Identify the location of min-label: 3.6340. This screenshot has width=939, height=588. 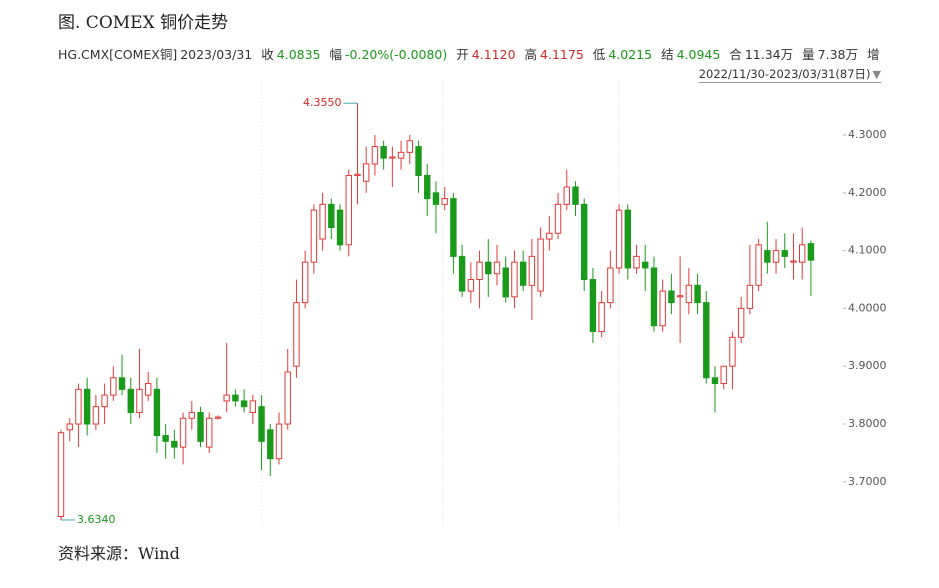
(96, 519).